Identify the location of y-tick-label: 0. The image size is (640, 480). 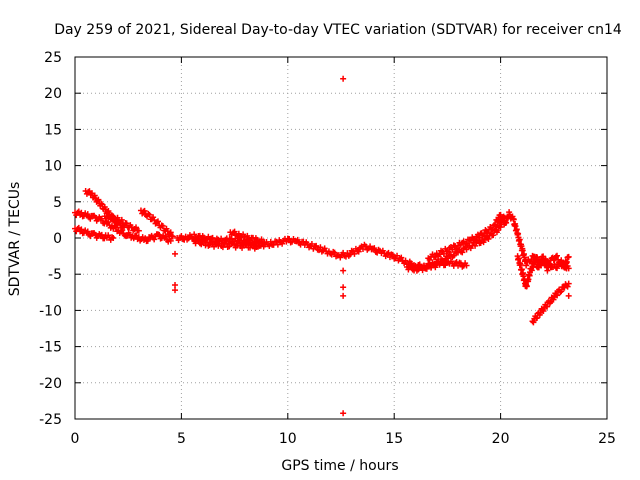
(57, 239).